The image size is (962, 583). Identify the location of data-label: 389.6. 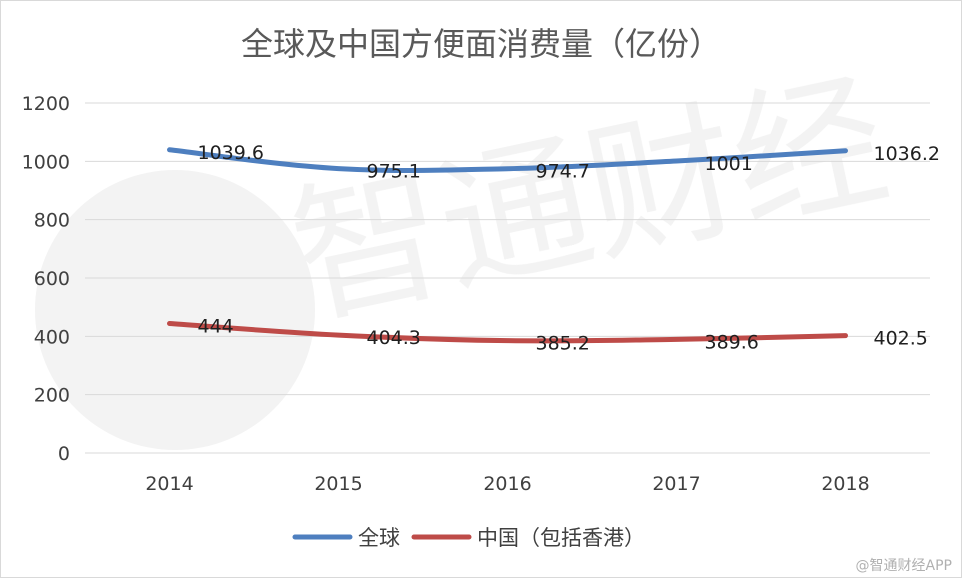
(732, 342).